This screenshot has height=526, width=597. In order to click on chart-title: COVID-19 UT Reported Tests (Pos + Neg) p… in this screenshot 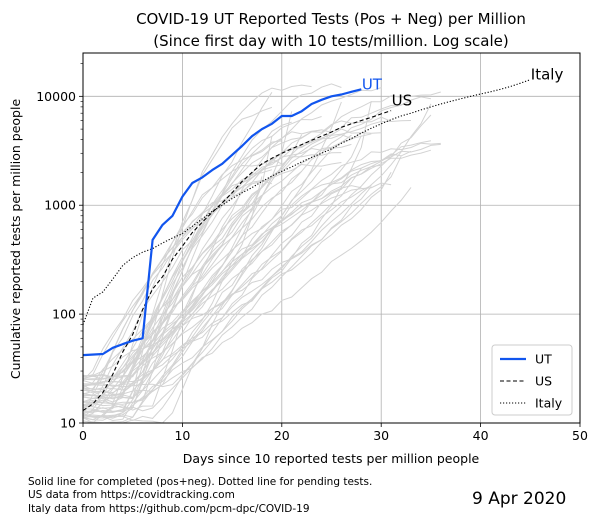, I will do `click(331, 19)`.